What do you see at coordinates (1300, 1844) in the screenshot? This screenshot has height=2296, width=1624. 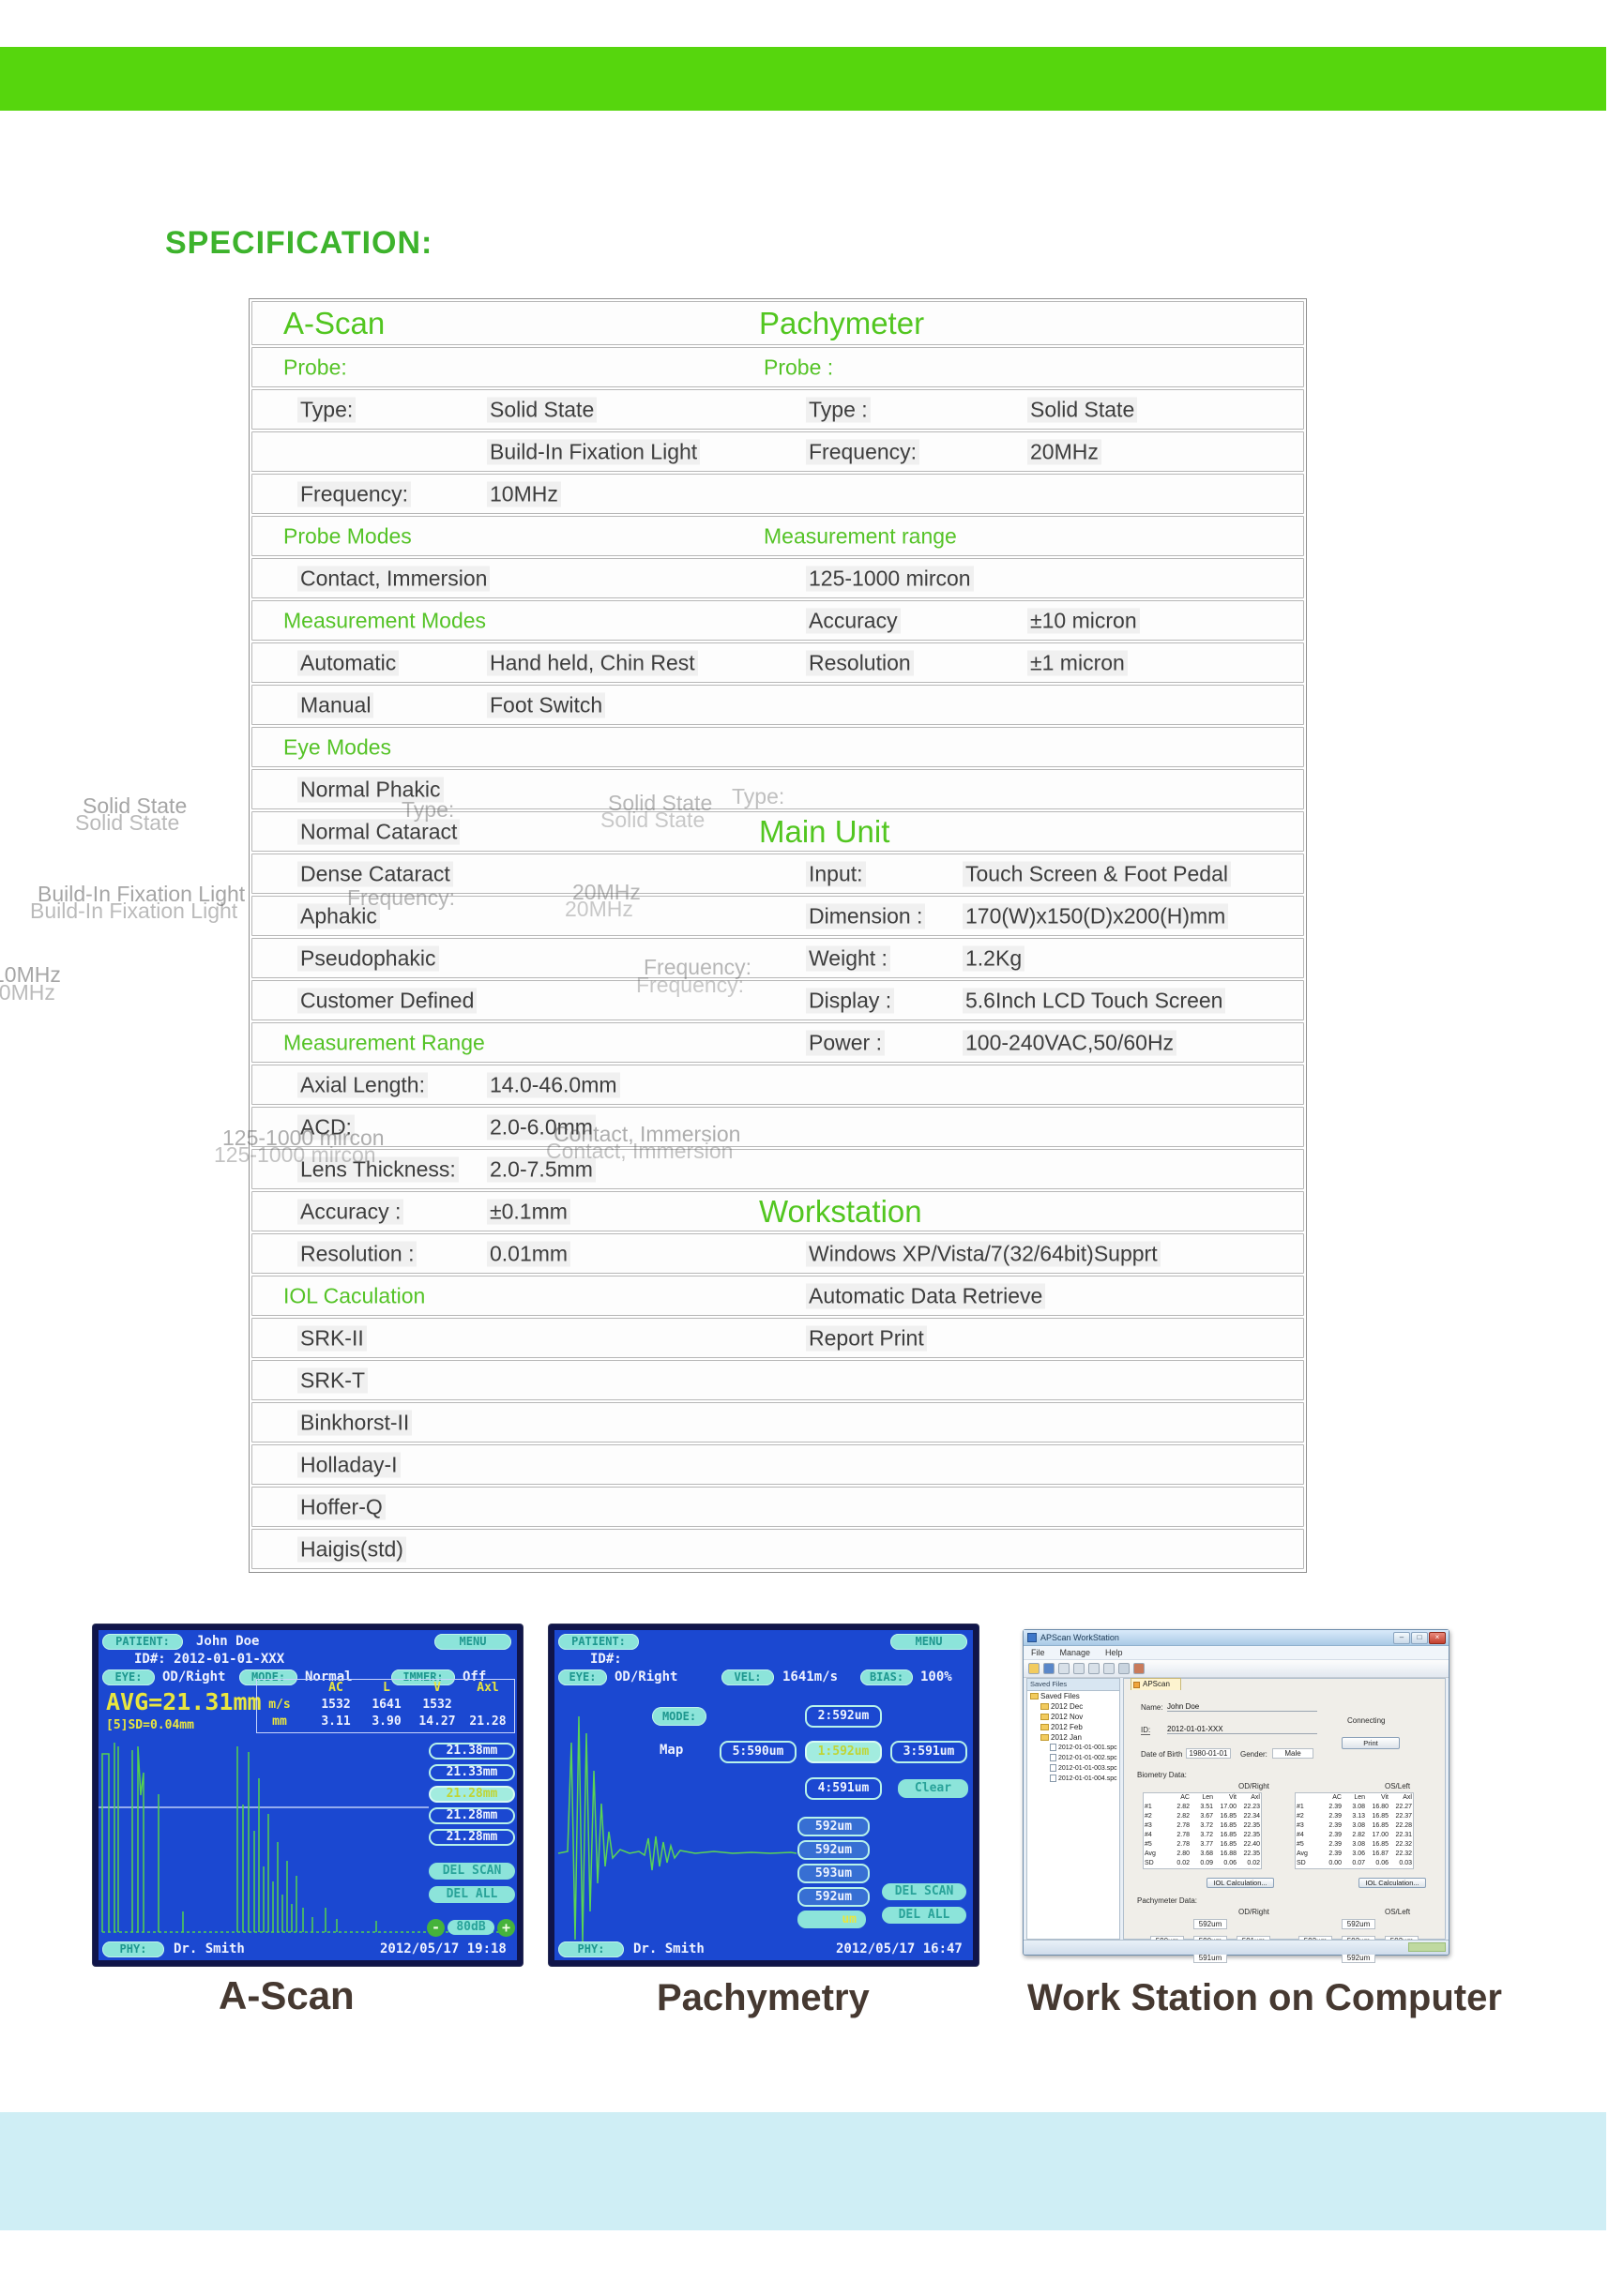 I see `bio-cell: #5` at bounding box center [1300, 1844].